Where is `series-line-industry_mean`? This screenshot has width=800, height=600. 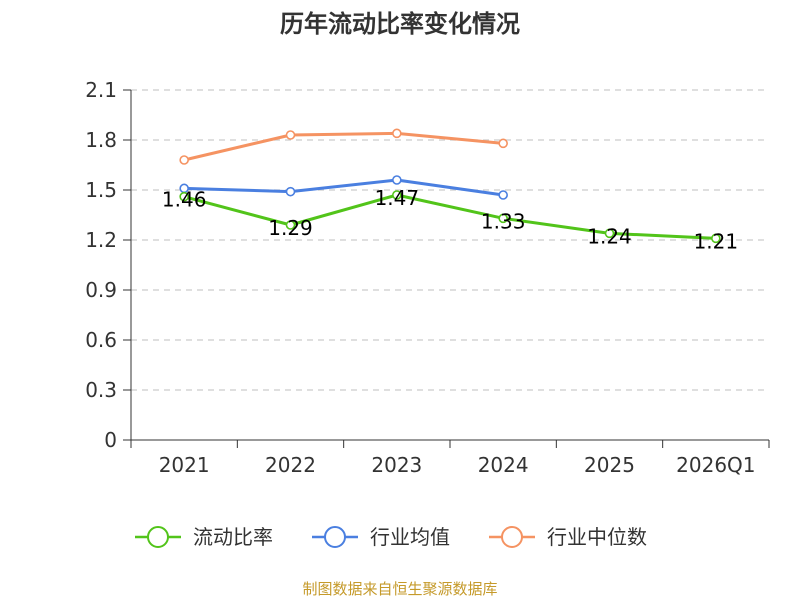 series-line-industry_mean is located at coordinates (344, 187).